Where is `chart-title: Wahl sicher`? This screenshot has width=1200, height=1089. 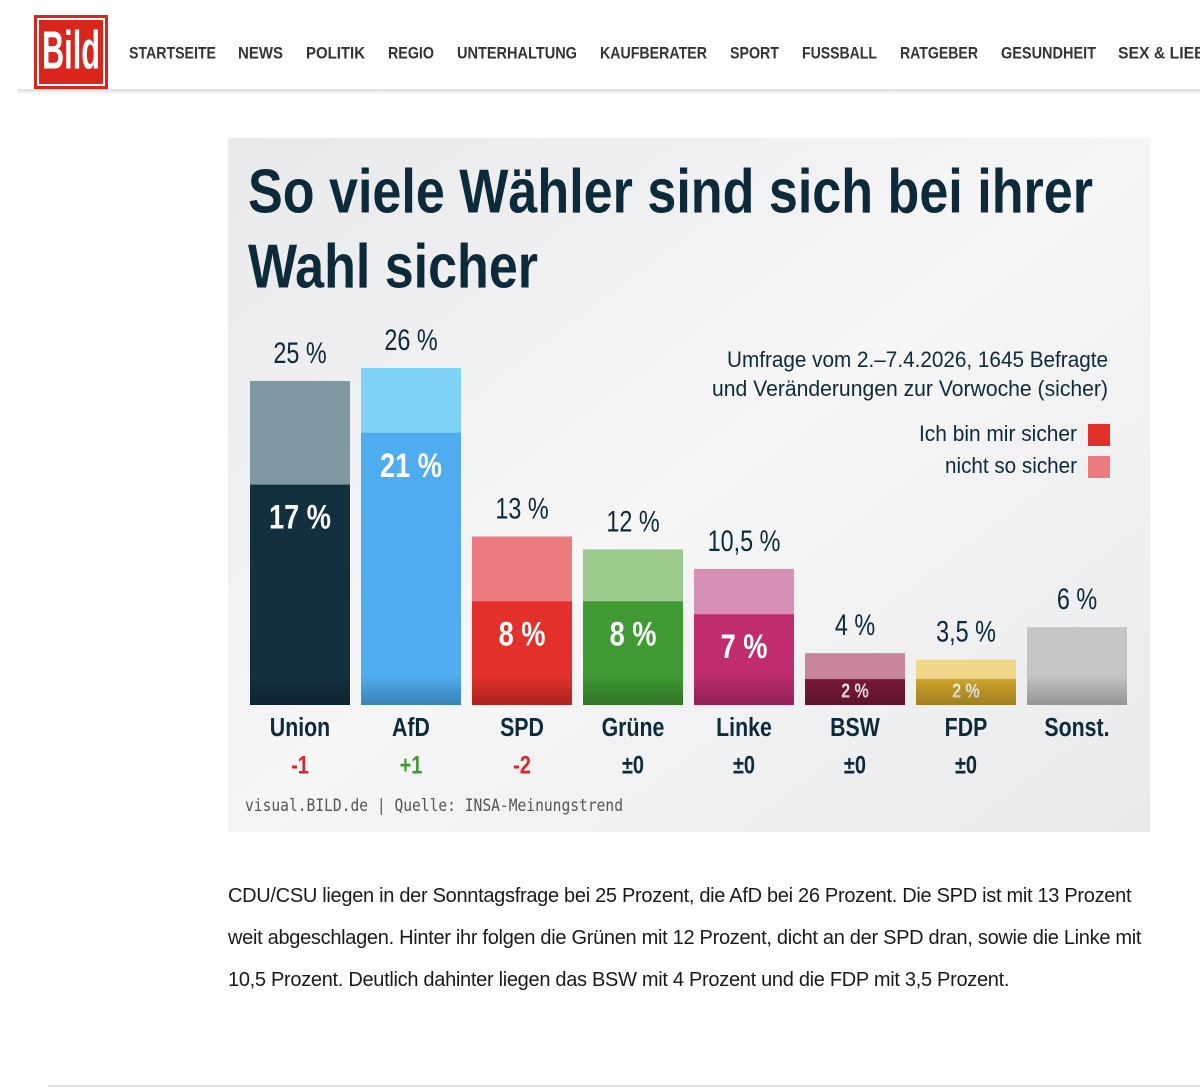 chart-title: Wahl sicher is located at coordinates (393, 266).